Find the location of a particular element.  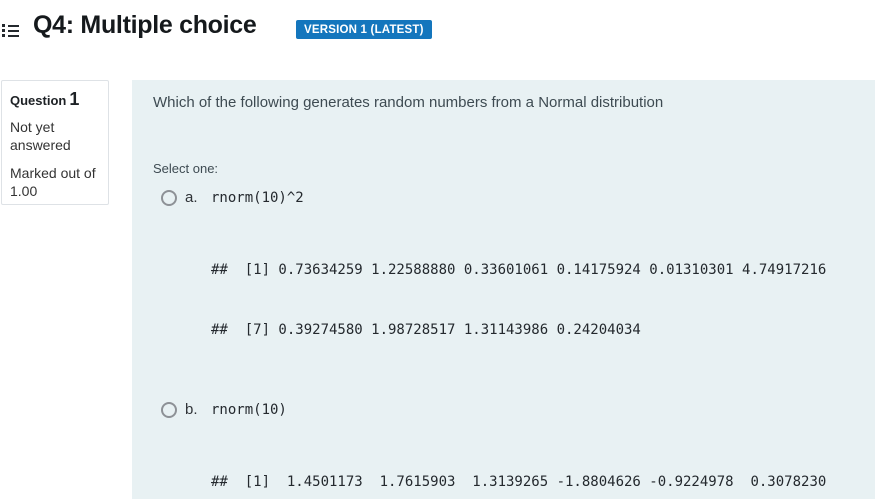

option-b-radio is located at coordinates (169, 409).